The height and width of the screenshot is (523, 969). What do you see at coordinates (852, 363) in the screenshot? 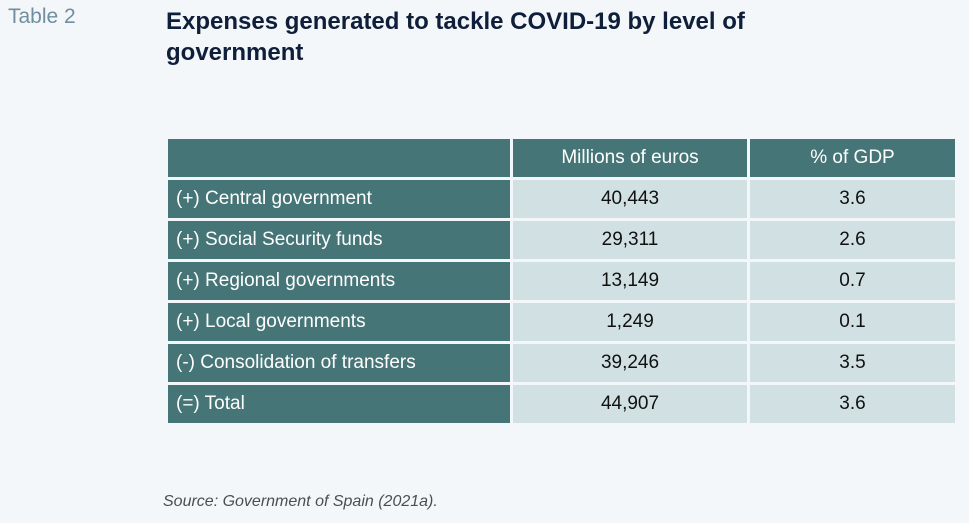
I see `pct-gdp-cell: 3.5` at bounding box center [852, 363].